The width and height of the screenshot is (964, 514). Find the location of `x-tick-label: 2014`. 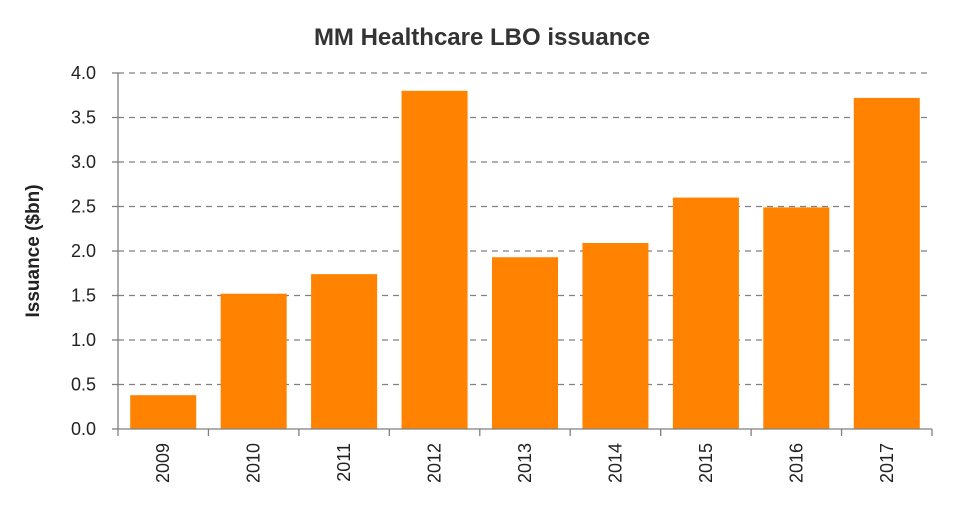

x-tick-label: 2014 is located at coordinates (615, 463).